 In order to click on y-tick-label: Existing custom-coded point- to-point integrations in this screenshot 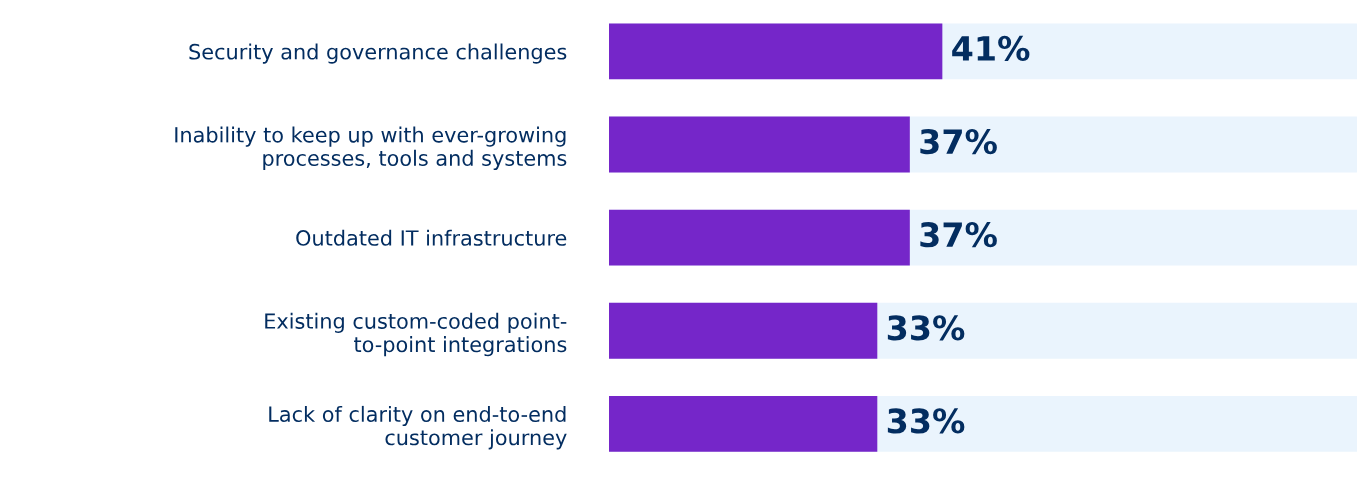, I will do `click(416, 334)`.